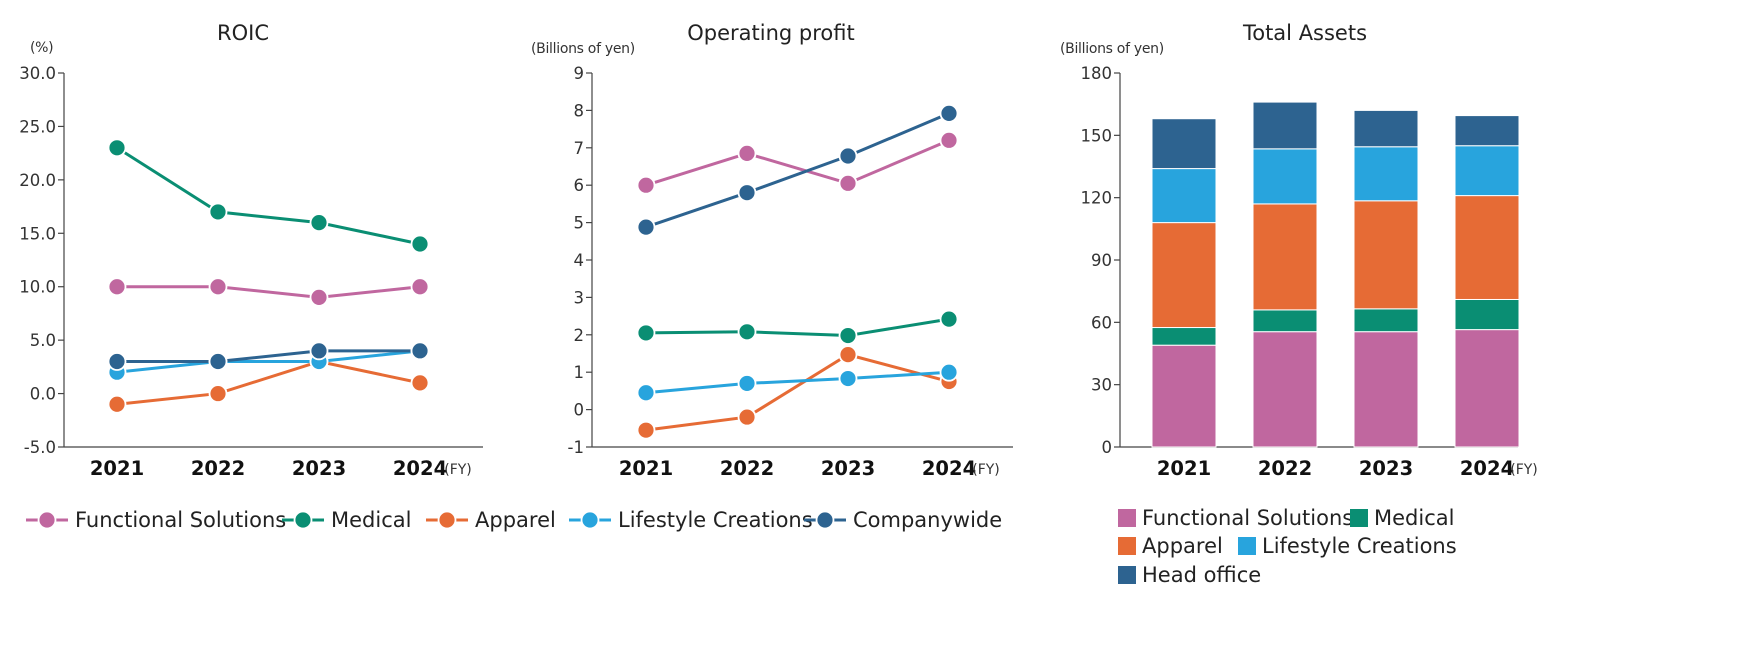 This screenshot has height=670, width=1763. What do you see at coordinates (37, 233) in the screenshot?
I see `roic-y-tick-label: 15.0` at bounding box center [37, 233].